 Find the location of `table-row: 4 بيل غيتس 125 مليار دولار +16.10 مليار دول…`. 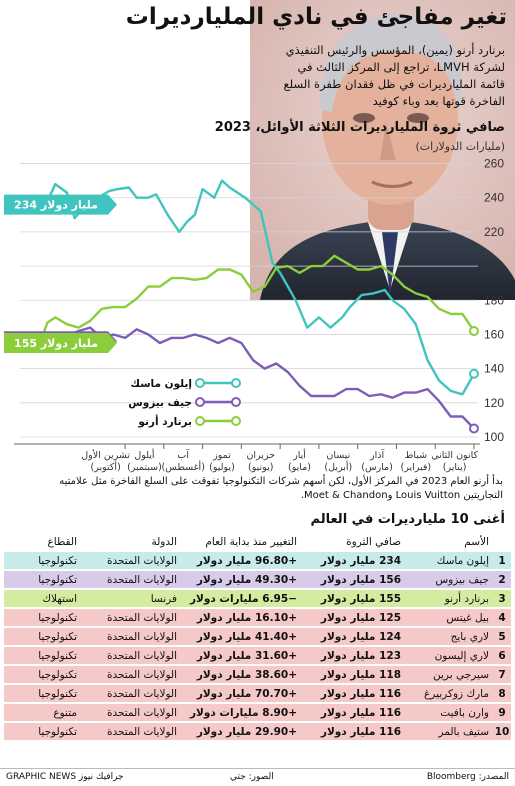

table-row: 4 بيل غيتس 125 مليار دولار +16.10 مليار دول… is located at coordinates (257, 617).